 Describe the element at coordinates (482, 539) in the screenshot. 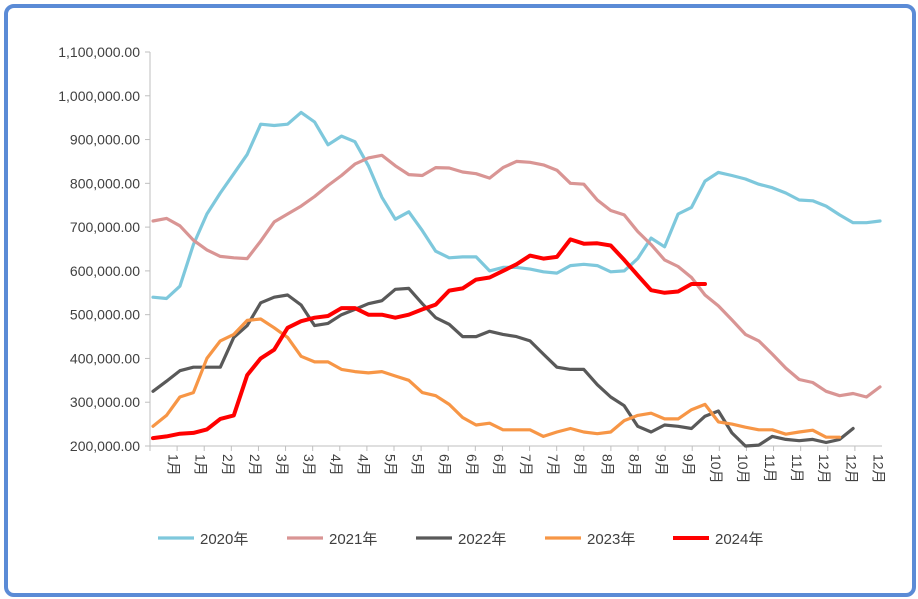

I see `legend-label: 2022年` at that location.